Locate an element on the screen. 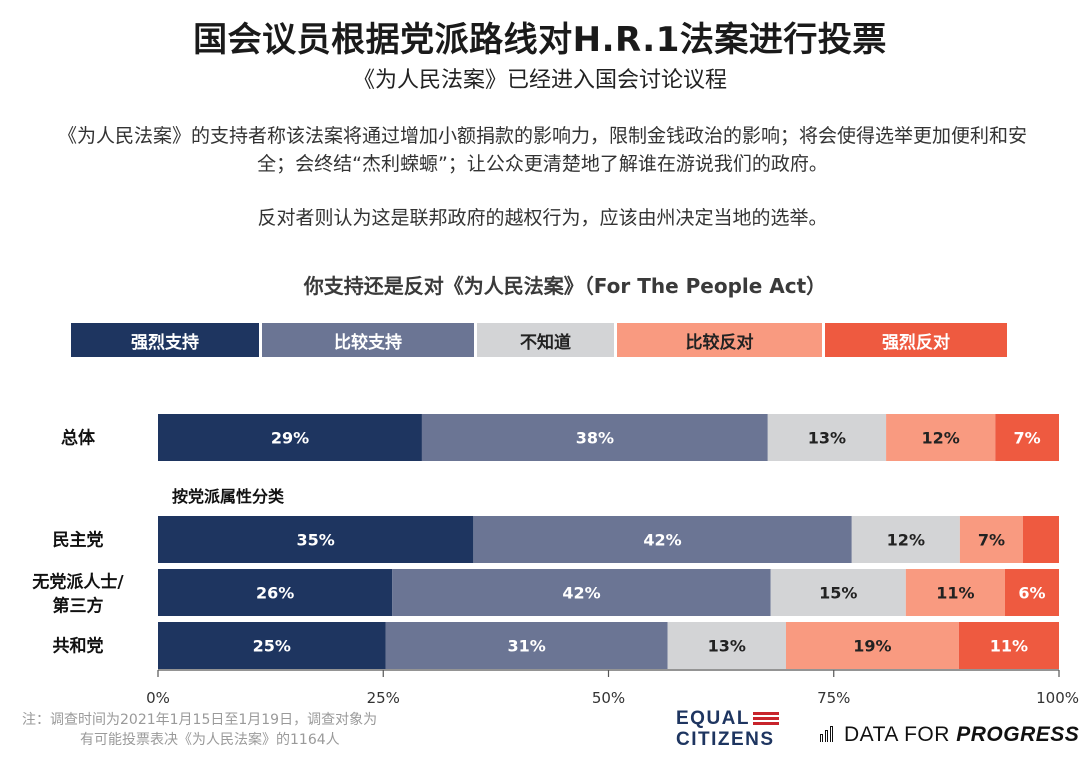  data-label-0-0: 29% is located at coordinates (290, 438).